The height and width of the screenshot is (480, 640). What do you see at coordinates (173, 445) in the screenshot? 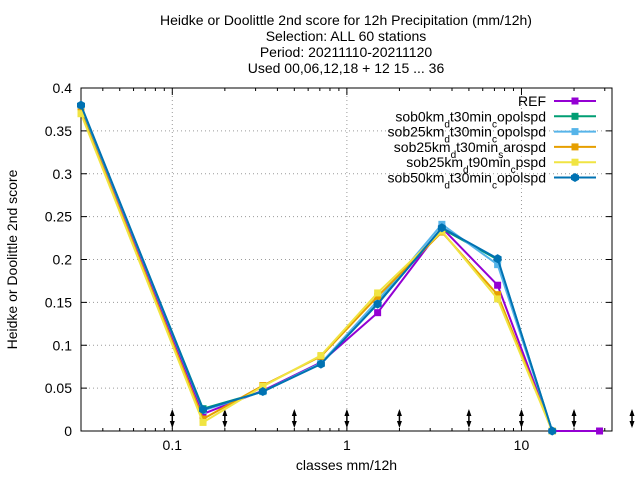
I see `x-tick-label: 0.1` at bounding box center [173, 445].